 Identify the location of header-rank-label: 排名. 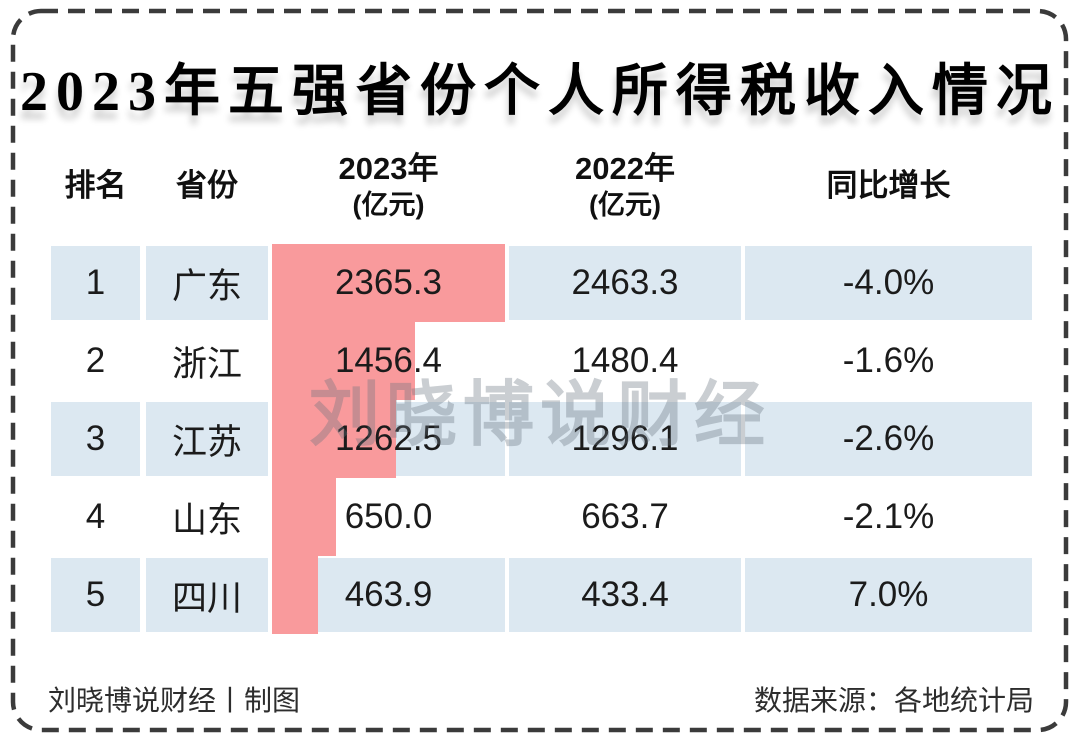
(95, 185).